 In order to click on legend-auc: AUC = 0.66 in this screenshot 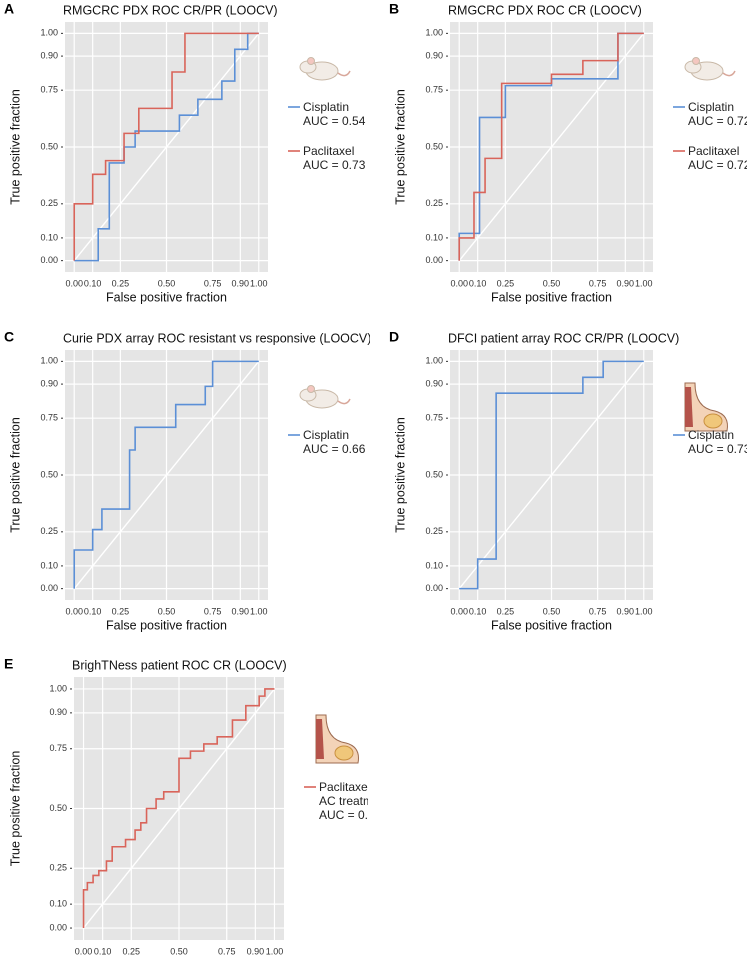, I will do `click(334, 449)`.